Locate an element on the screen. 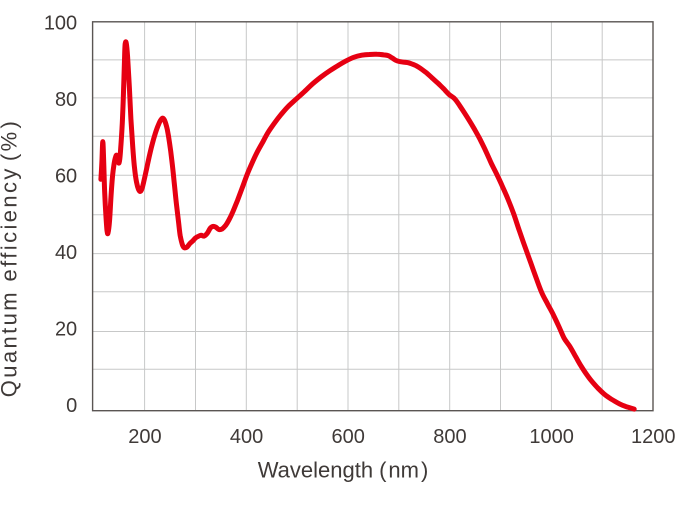  svg-text: Quantum efficiency(%) is located at coordinates (11, 258).